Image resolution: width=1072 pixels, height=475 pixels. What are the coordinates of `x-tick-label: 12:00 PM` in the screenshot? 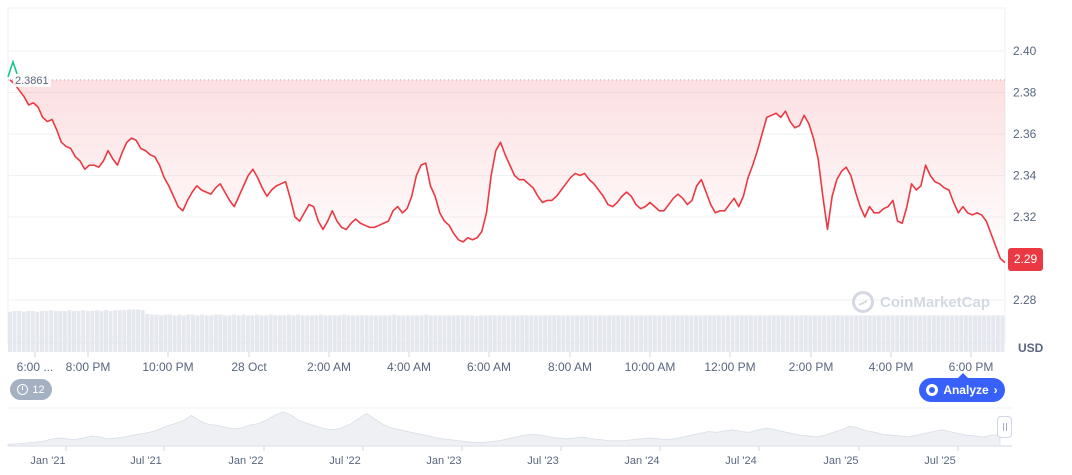 It's located at (729, 367).